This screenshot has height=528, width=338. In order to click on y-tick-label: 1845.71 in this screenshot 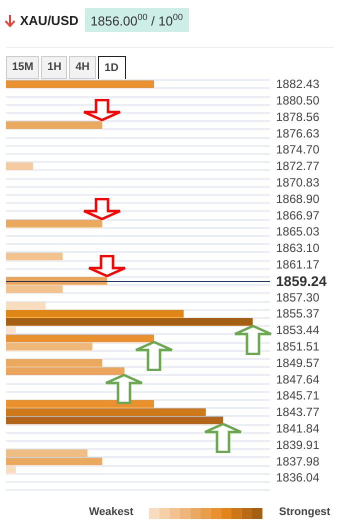, I will do `click(298, 395)`.